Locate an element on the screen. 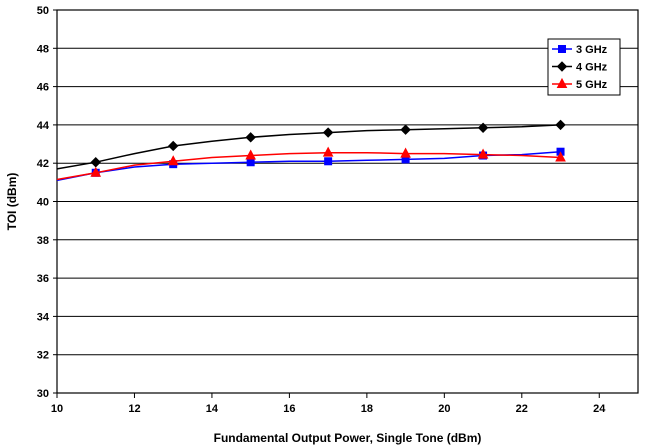  legend-label: 4 GHz is located at coordinates (592, 68).